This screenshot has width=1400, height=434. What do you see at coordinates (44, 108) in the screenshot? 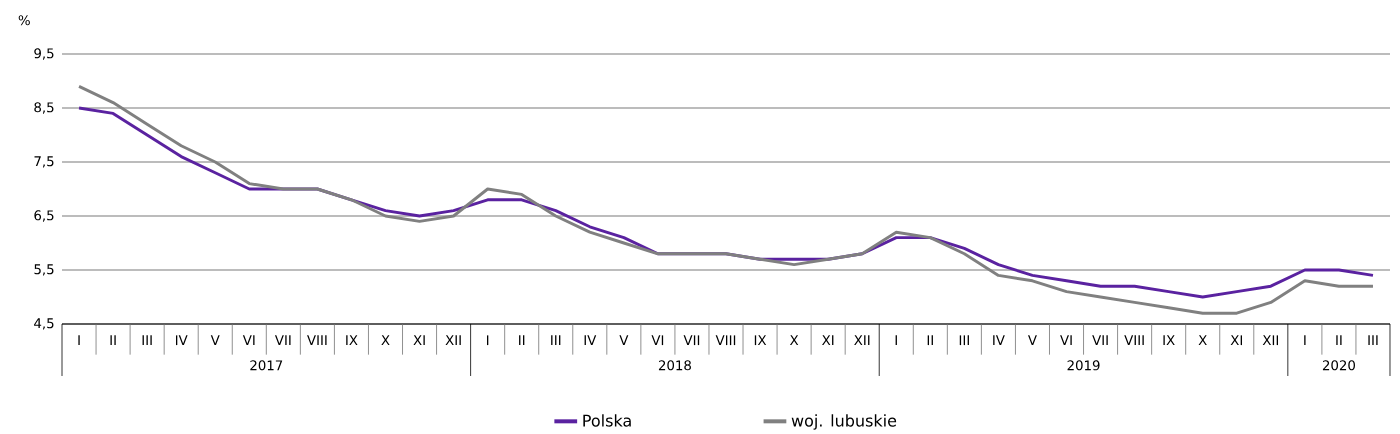
I see `y-tick-label: 8,5` at bounding box center [44, 108].